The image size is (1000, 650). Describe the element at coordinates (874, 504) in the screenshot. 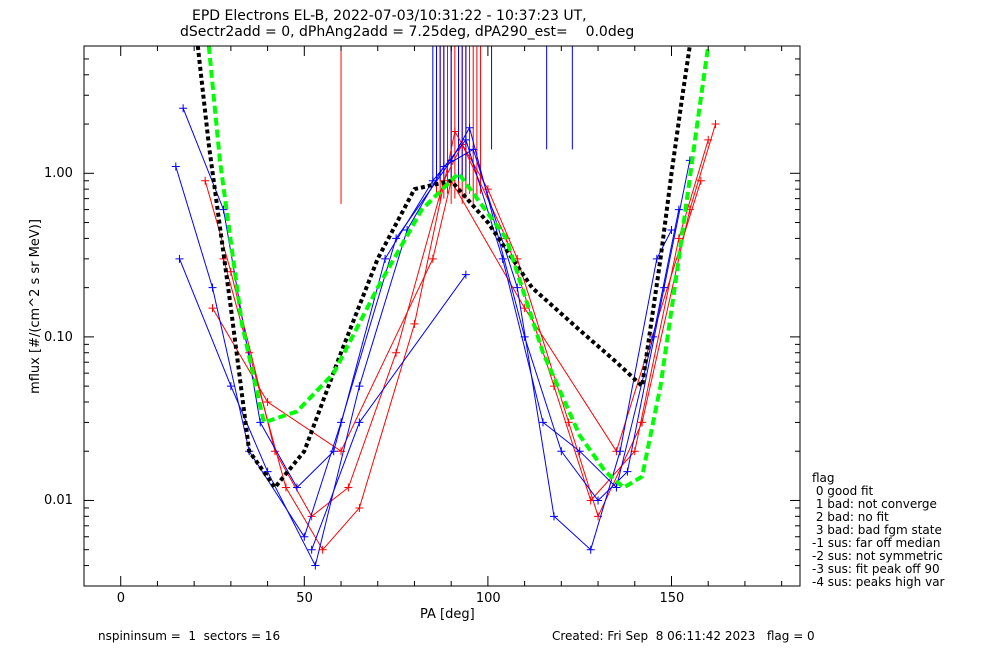

I see `legend-item: 1 bad: not converge` at that location.